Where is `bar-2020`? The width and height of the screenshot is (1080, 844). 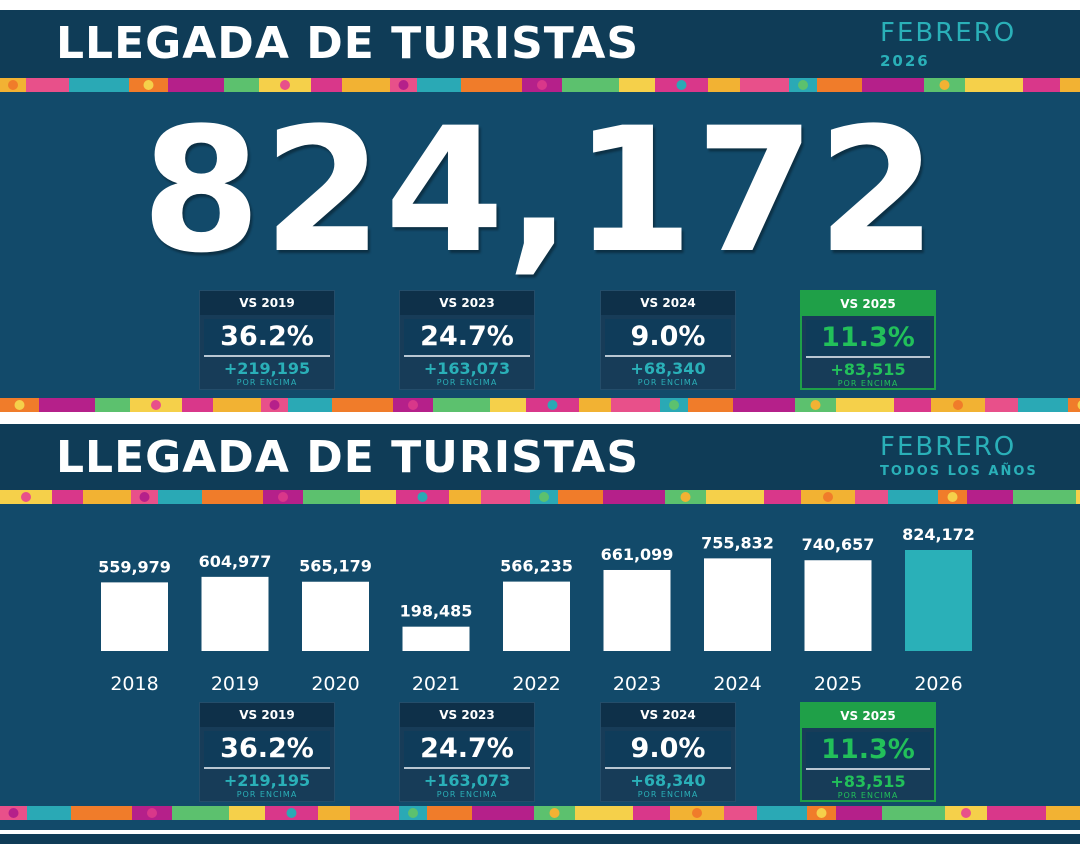 bar-2020 is located at coordinates (335, 616).